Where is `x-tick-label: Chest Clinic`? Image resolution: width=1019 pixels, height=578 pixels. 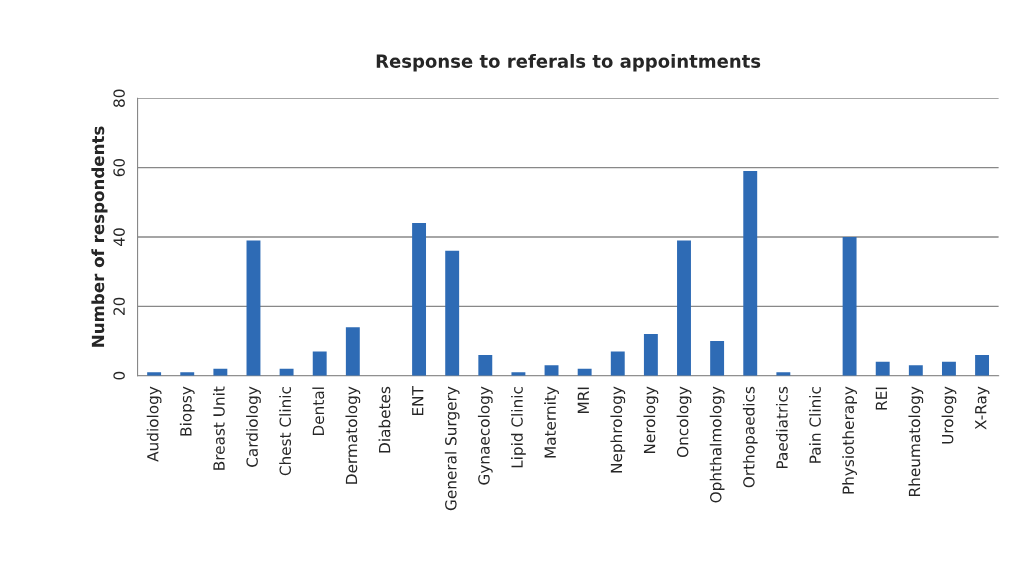 x-tick-label: Chest Clinic is located at coordinates (285, 431).